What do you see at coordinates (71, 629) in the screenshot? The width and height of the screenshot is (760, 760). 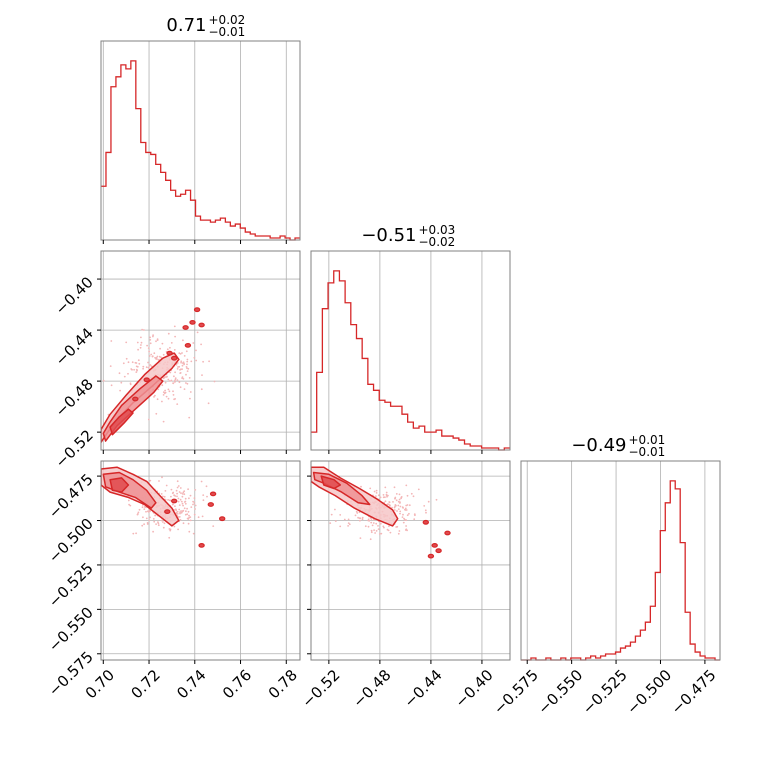 I see `y-tick-label: −0.550` at bounding box center [71, 629].